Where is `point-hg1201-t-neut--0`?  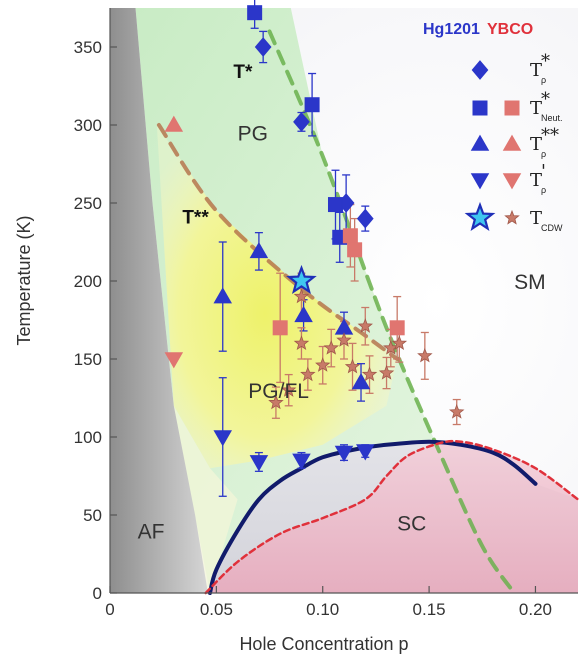 point-hg1201-t-neut--0 is located at coordinates (255, 13).